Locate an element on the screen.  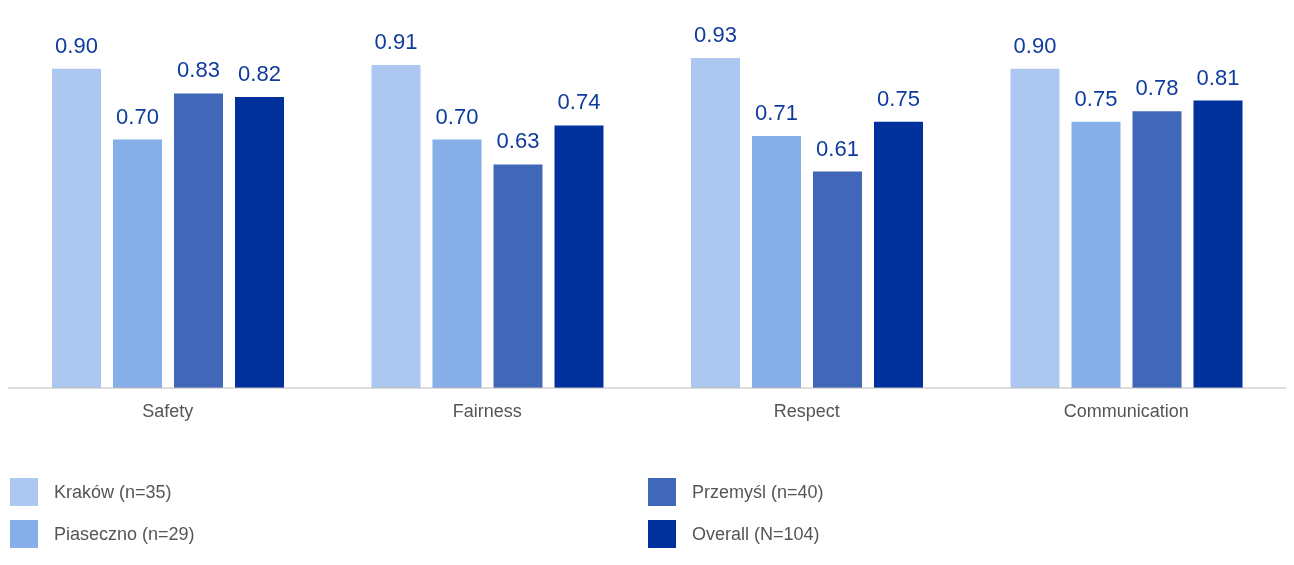
data-label: 0.83 is located at coordinates (198, 70).